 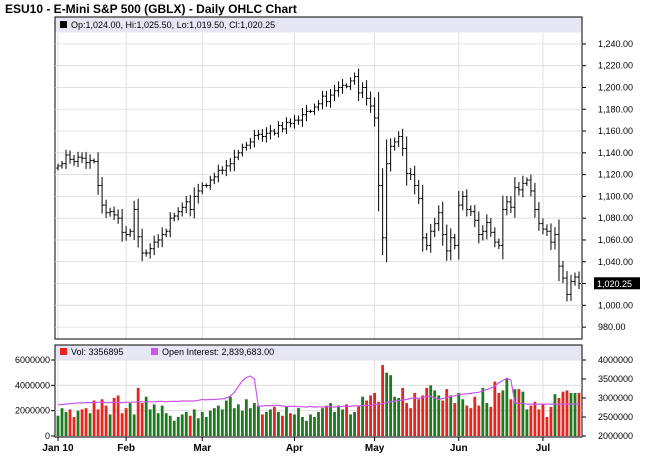 What do you see at coordinates (318, 25) in the screenshot?
I see `price-legend-band` at bounding box center [318, 25].